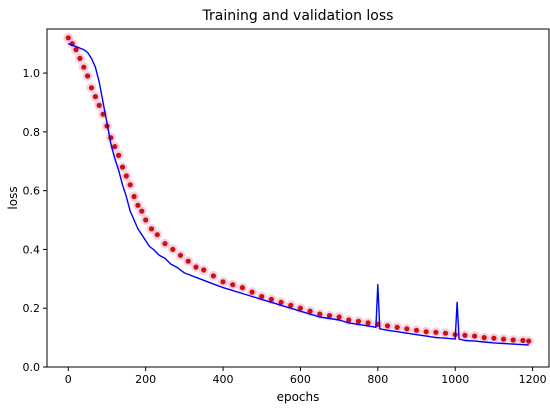 The height and width of the screenshot is (409, 550). What do you see at coordinates (68, 379) in the screenshot?
I see `x-tick-label-0: 0` at bounding box center [68, 379].